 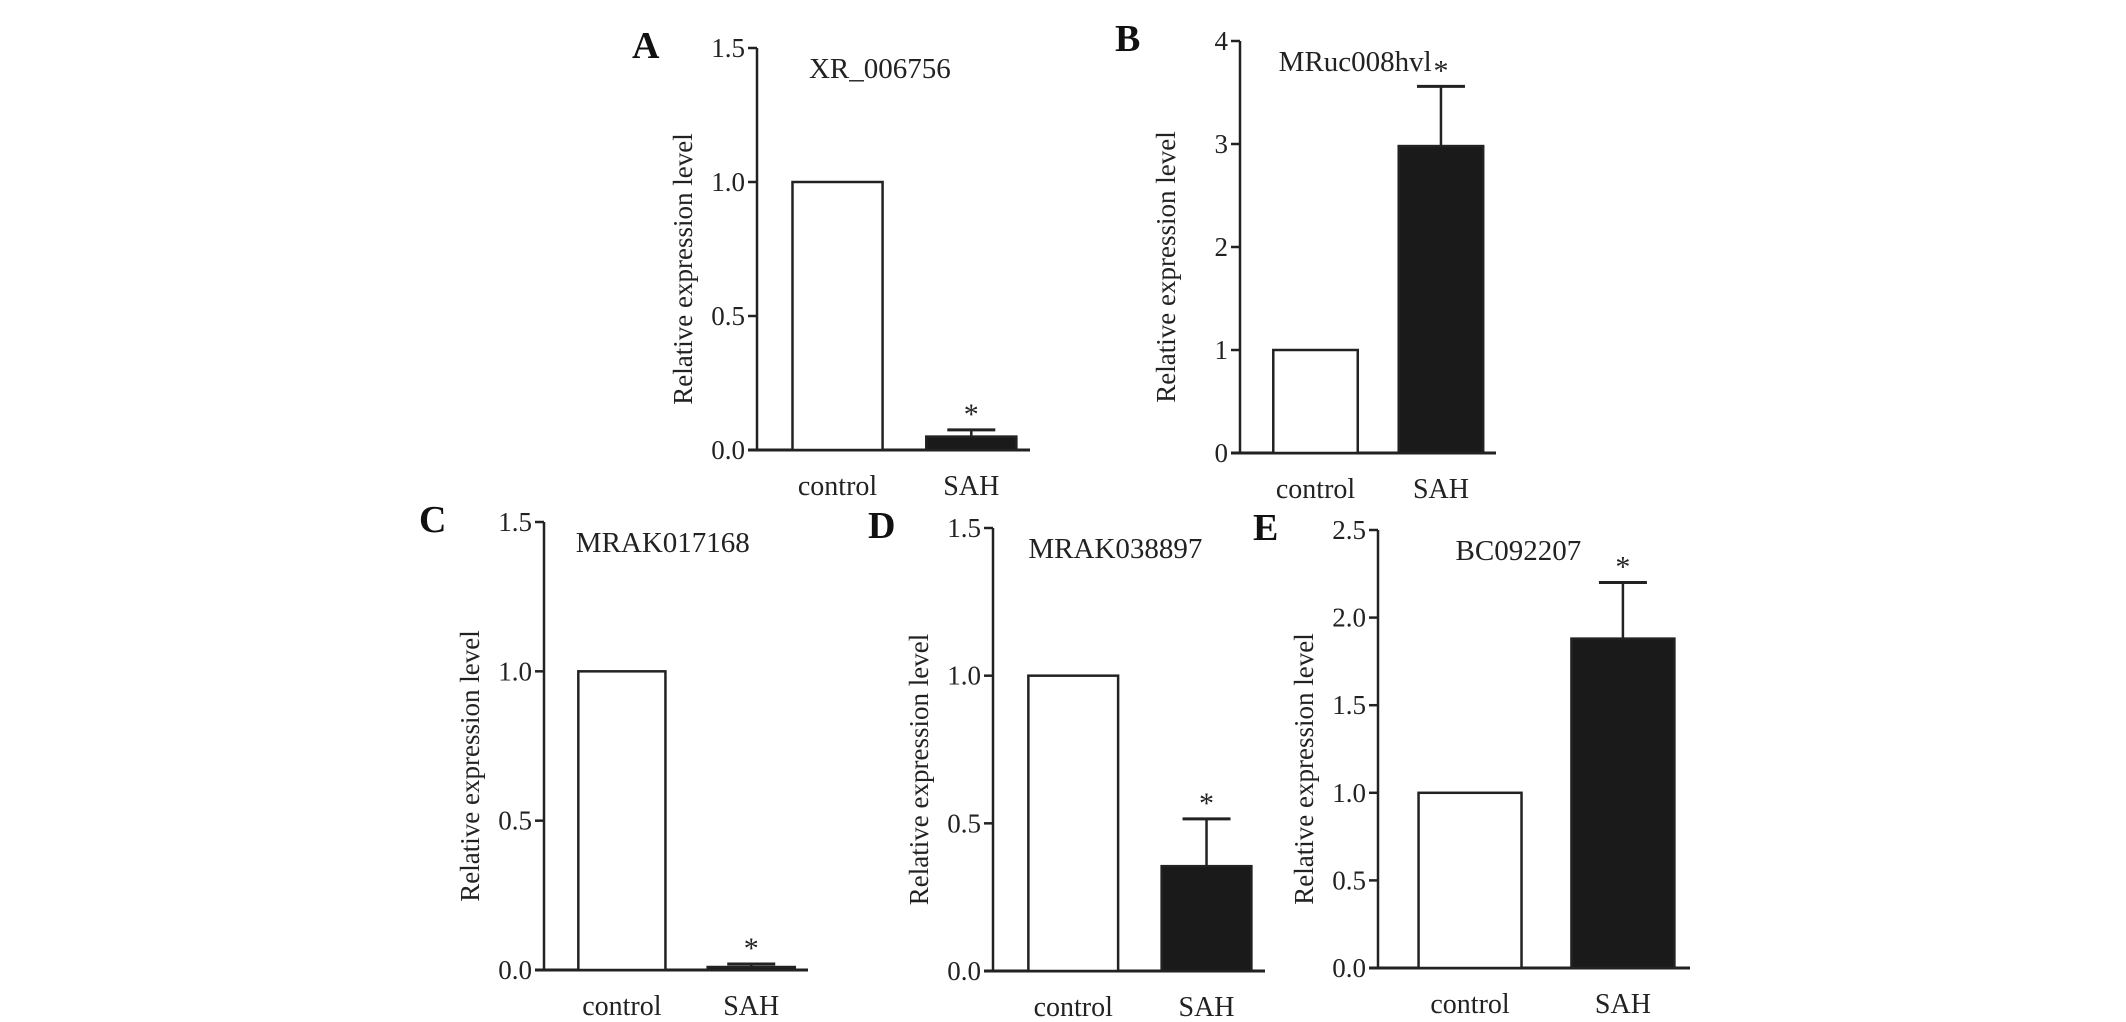 I want to click on panel-title: BC092207, so click(x=1519, y=551).